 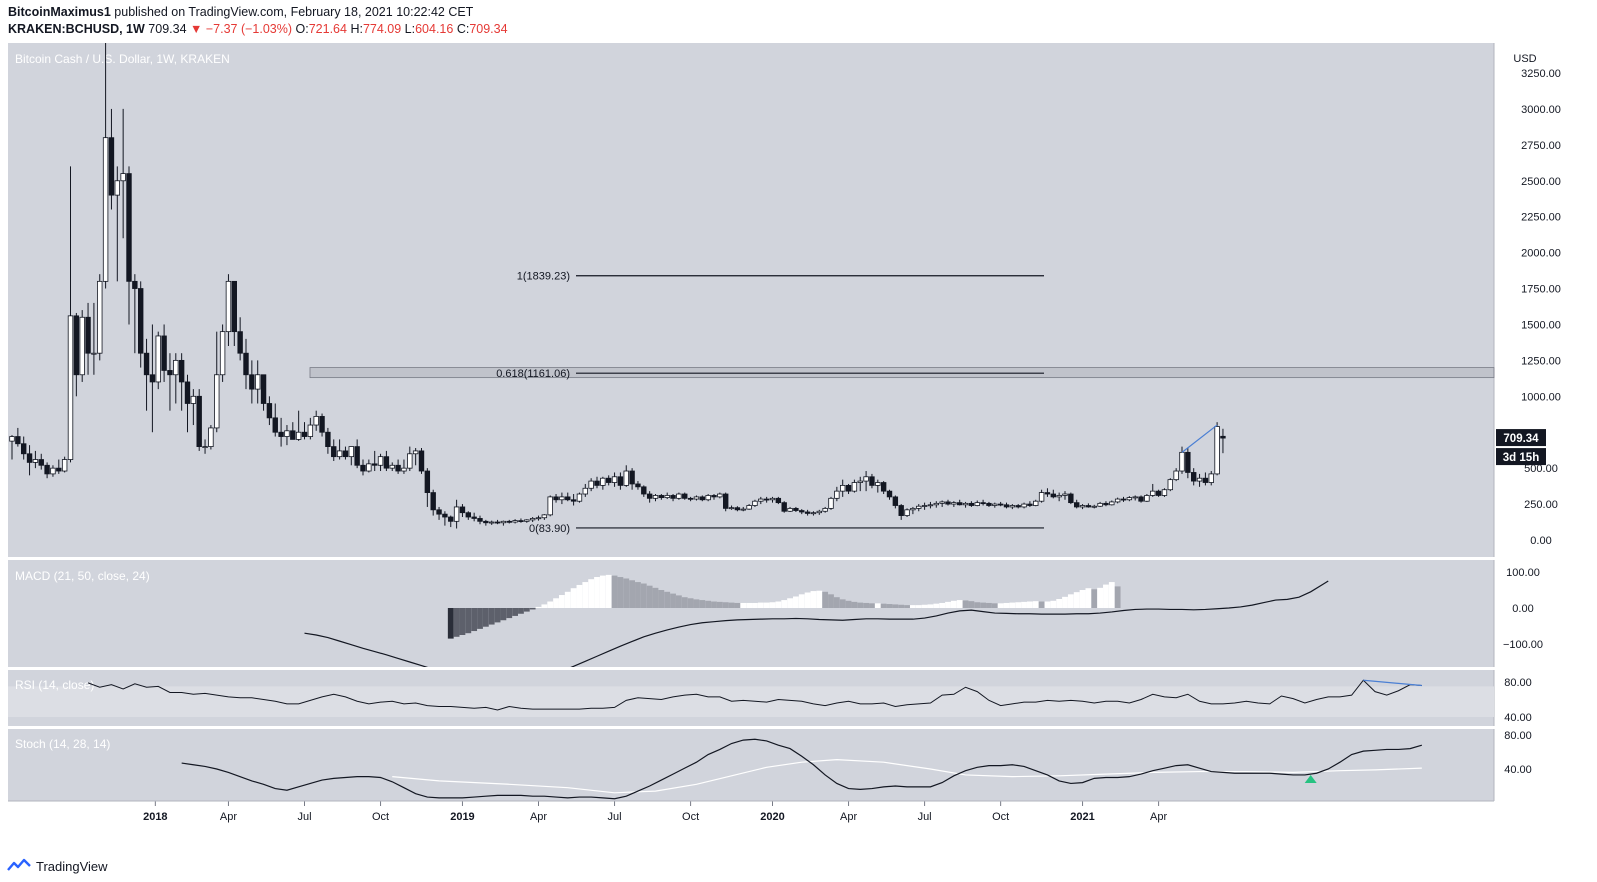 What do you see at coordinates (57, 866) in the screenshot?
I see `footer-brand: TradingView` at bounding box center [57, 866].